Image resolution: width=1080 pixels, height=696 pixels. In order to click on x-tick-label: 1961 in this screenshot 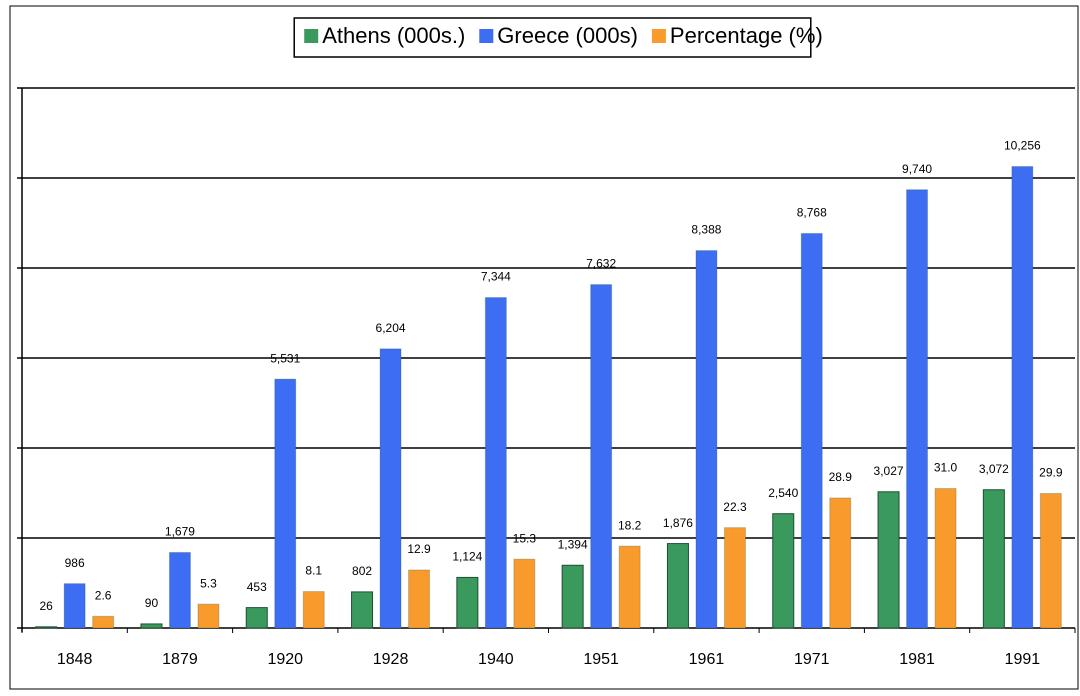, I will do `click(707, 659)`.